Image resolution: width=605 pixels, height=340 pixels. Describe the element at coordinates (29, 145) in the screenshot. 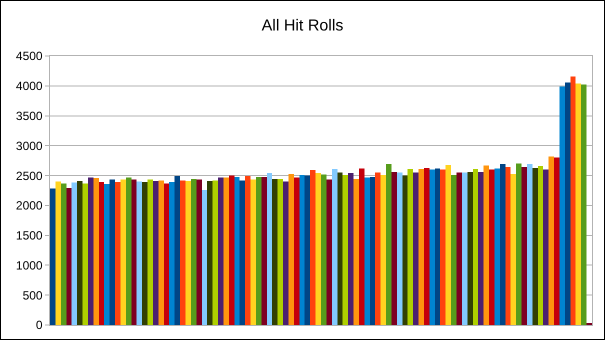

I see `y-tick-label: 3000` at that location.